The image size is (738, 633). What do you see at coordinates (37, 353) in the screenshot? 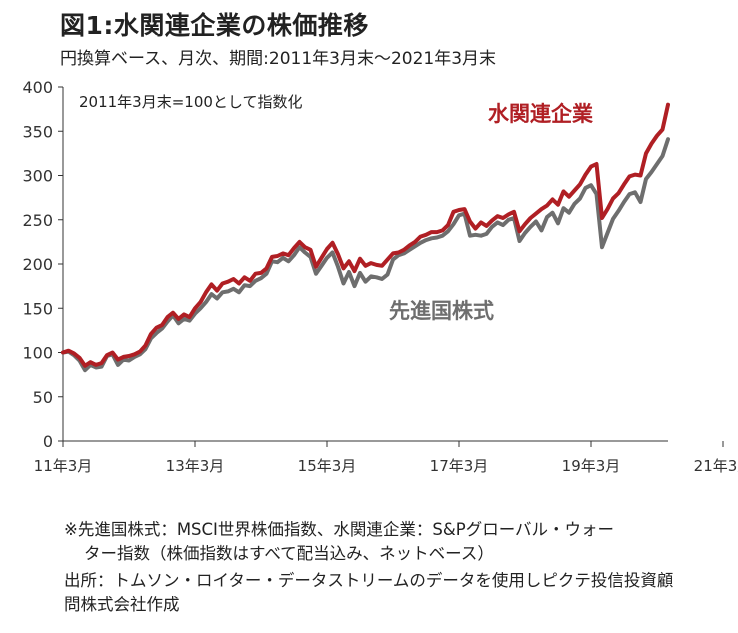
I see `y-tick-label: 100` at bounding box center [37, 353].